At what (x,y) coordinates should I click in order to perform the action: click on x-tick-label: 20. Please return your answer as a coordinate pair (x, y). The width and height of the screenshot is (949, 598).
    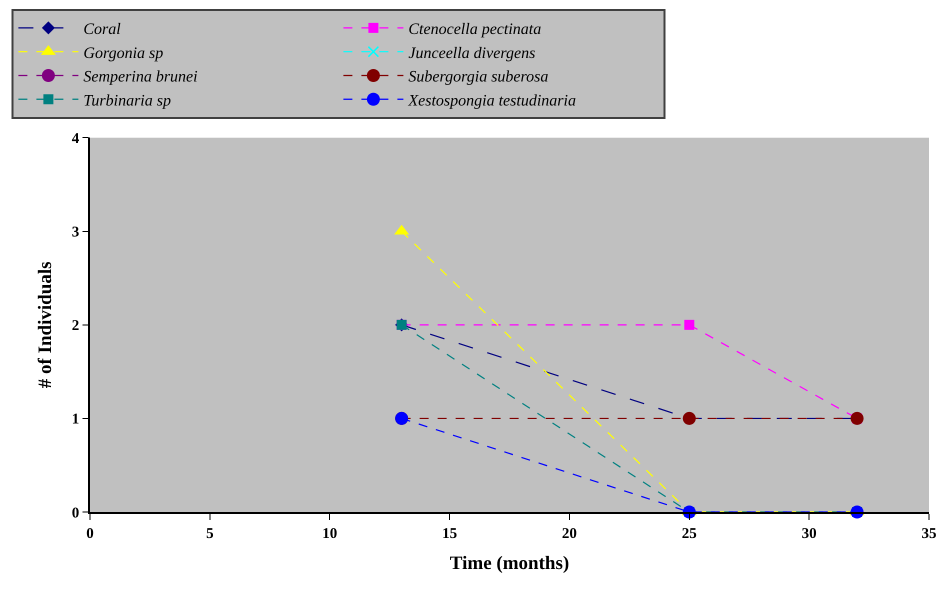
    Looking at the image, I should click on (569, 534).